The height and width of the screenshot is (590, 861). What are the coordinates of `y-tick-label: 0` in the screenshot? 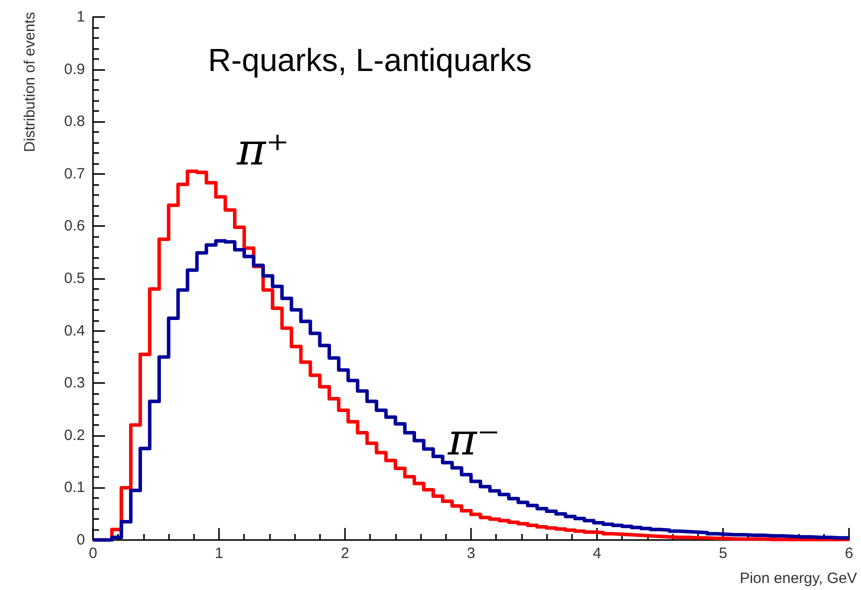 It's located at (80, 540).